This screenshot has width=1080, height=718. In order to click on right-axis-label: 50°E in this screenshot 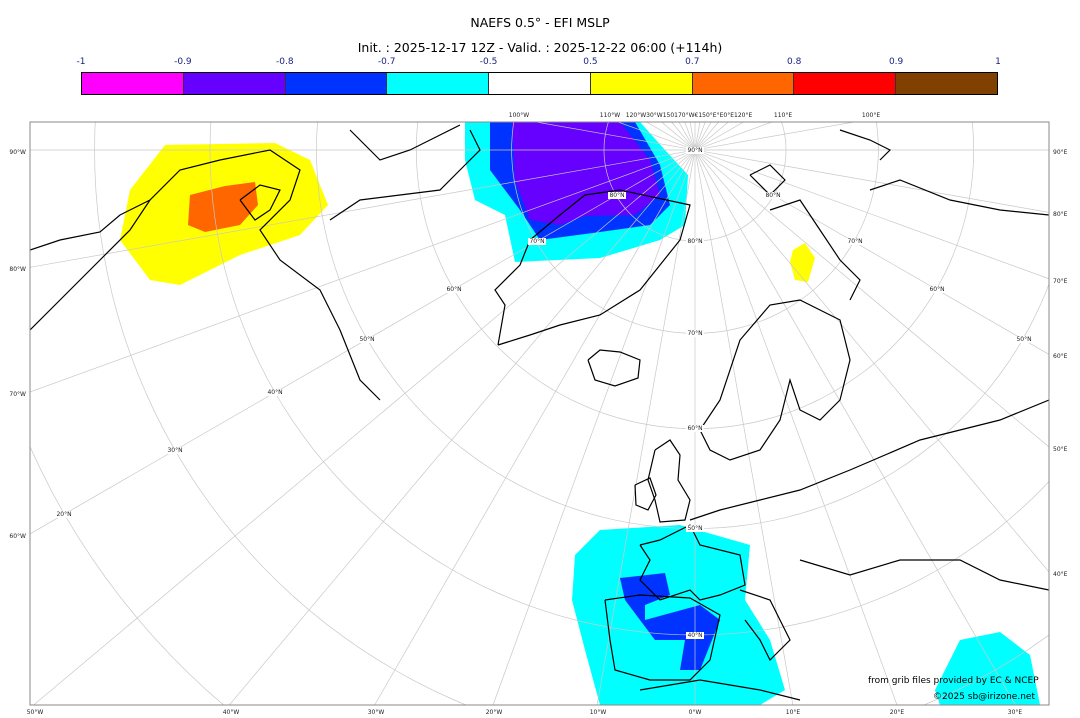, I will do `click(1060, 449)`.